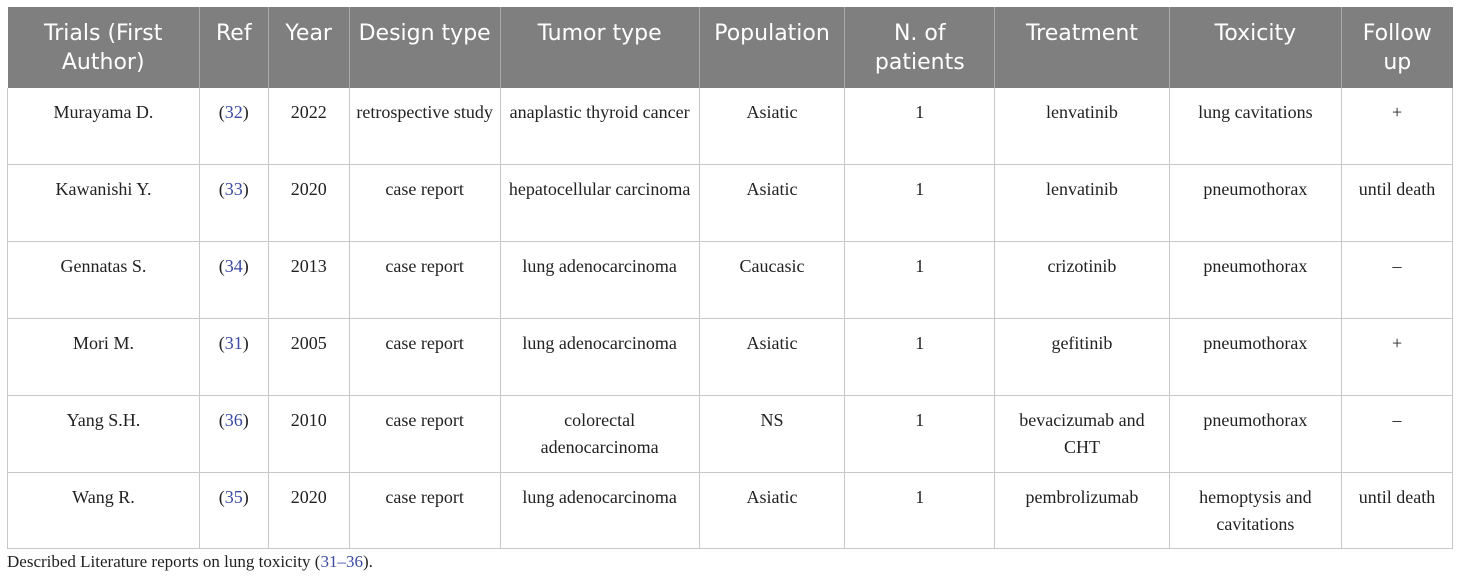 This screenshot has width=1460, height=581. What do you see at coordinates (103, 47) in the screenshot?
I see `column-header-trials: Trials (First Author)` at bounding box center [103, 47].